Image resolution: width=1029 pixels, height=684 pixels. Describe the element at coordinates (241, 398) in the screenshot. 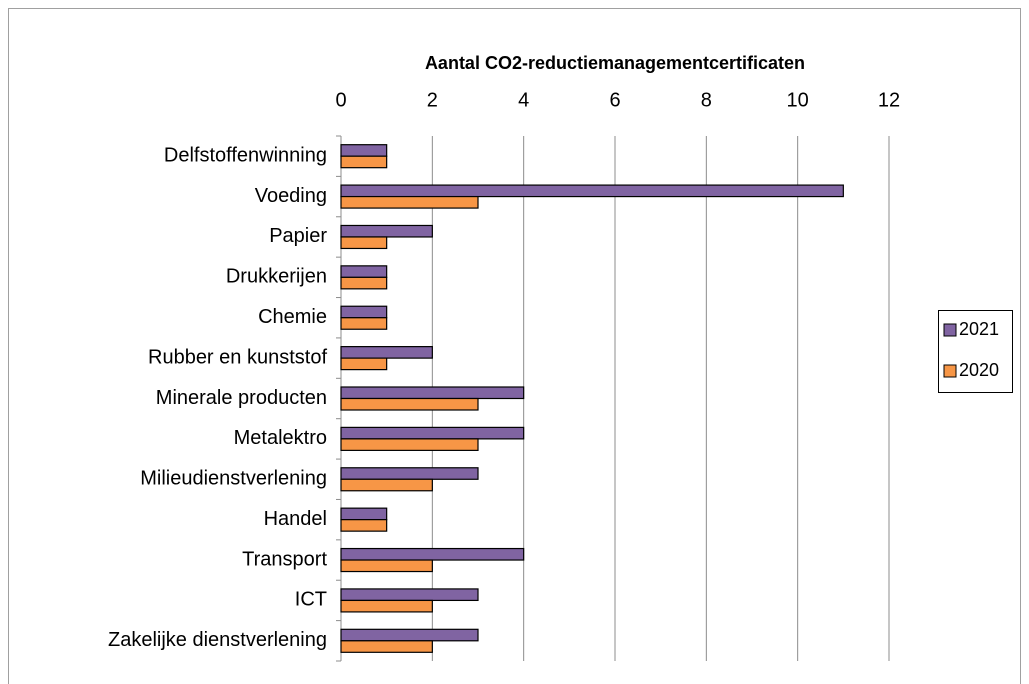

I see `y-tick-label: Minerale producten` at that location.